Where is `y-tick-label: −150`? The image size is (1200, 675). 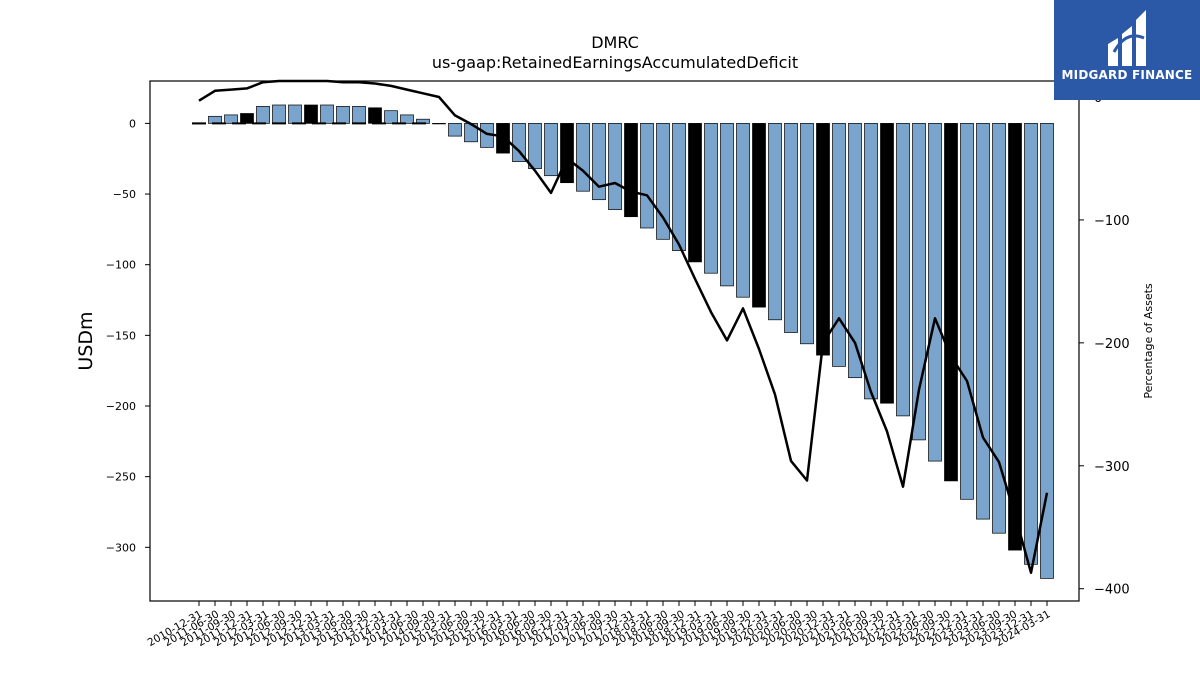 y-tick-label: −150 is located at coordinates (121, 335).